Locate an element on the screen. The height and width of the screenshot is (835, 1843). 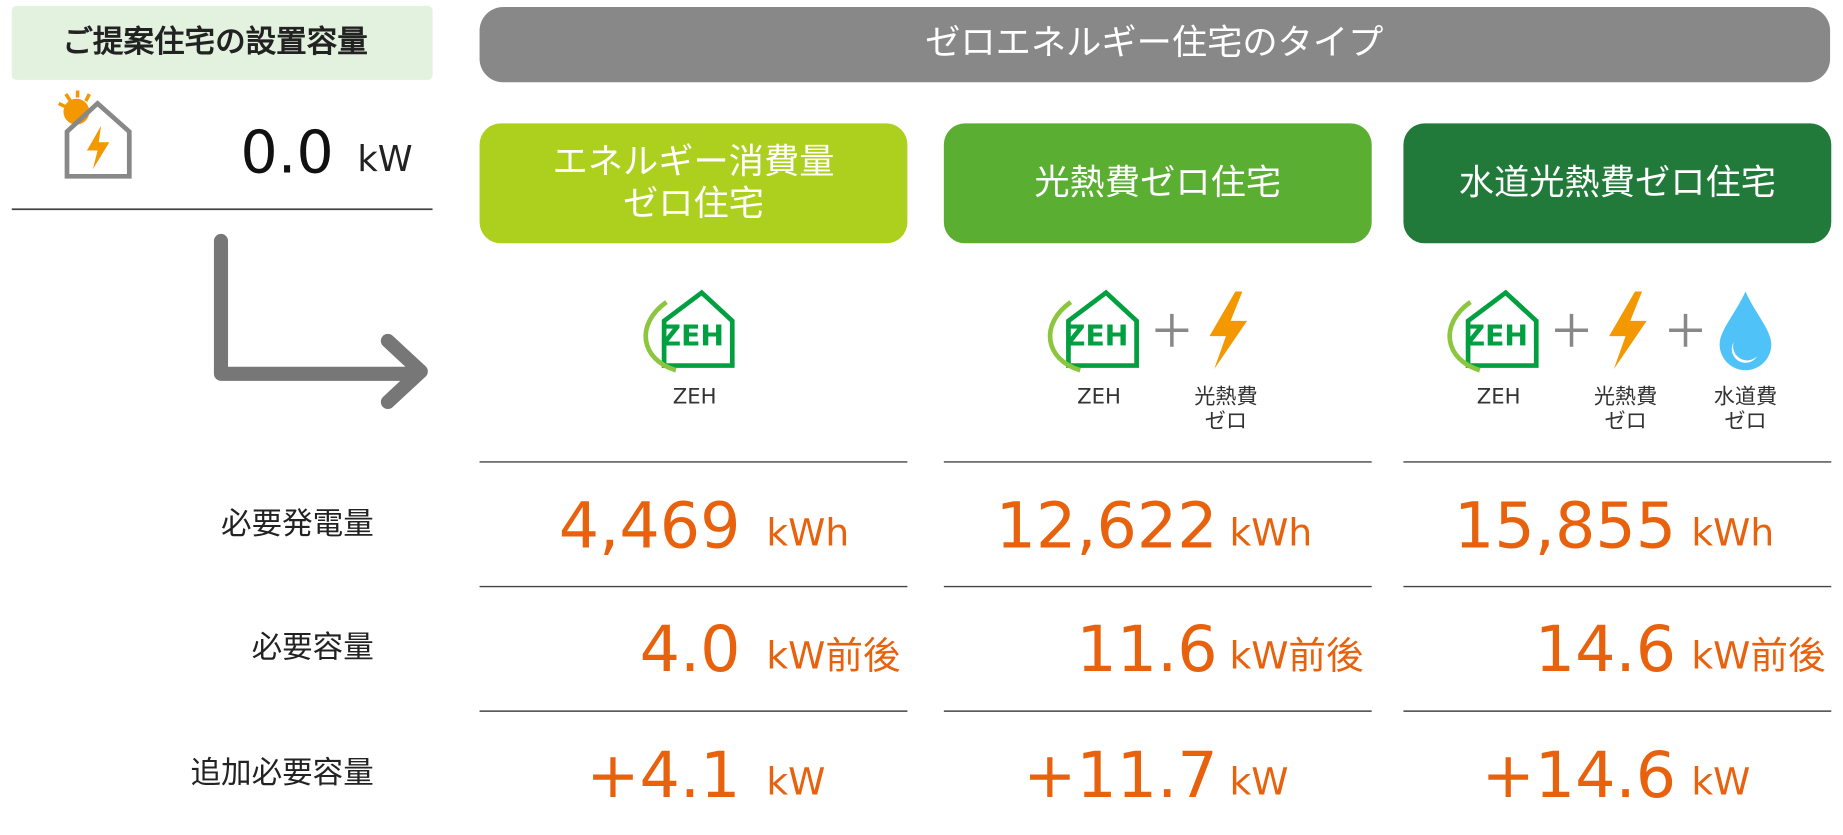
arrow is located at coordinates (320, 321).